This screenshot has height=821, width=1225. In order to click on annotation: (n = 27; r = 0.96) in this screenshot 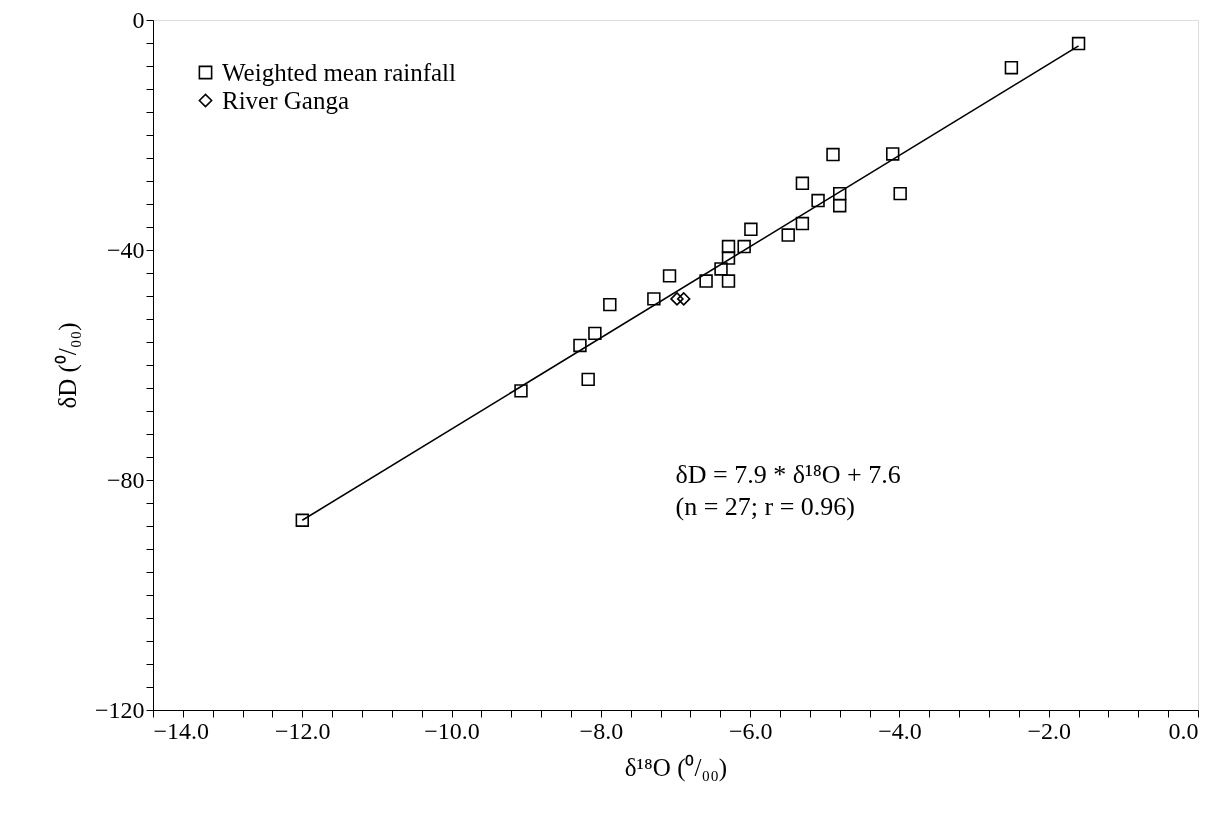, I will do `click(765, 507)`.